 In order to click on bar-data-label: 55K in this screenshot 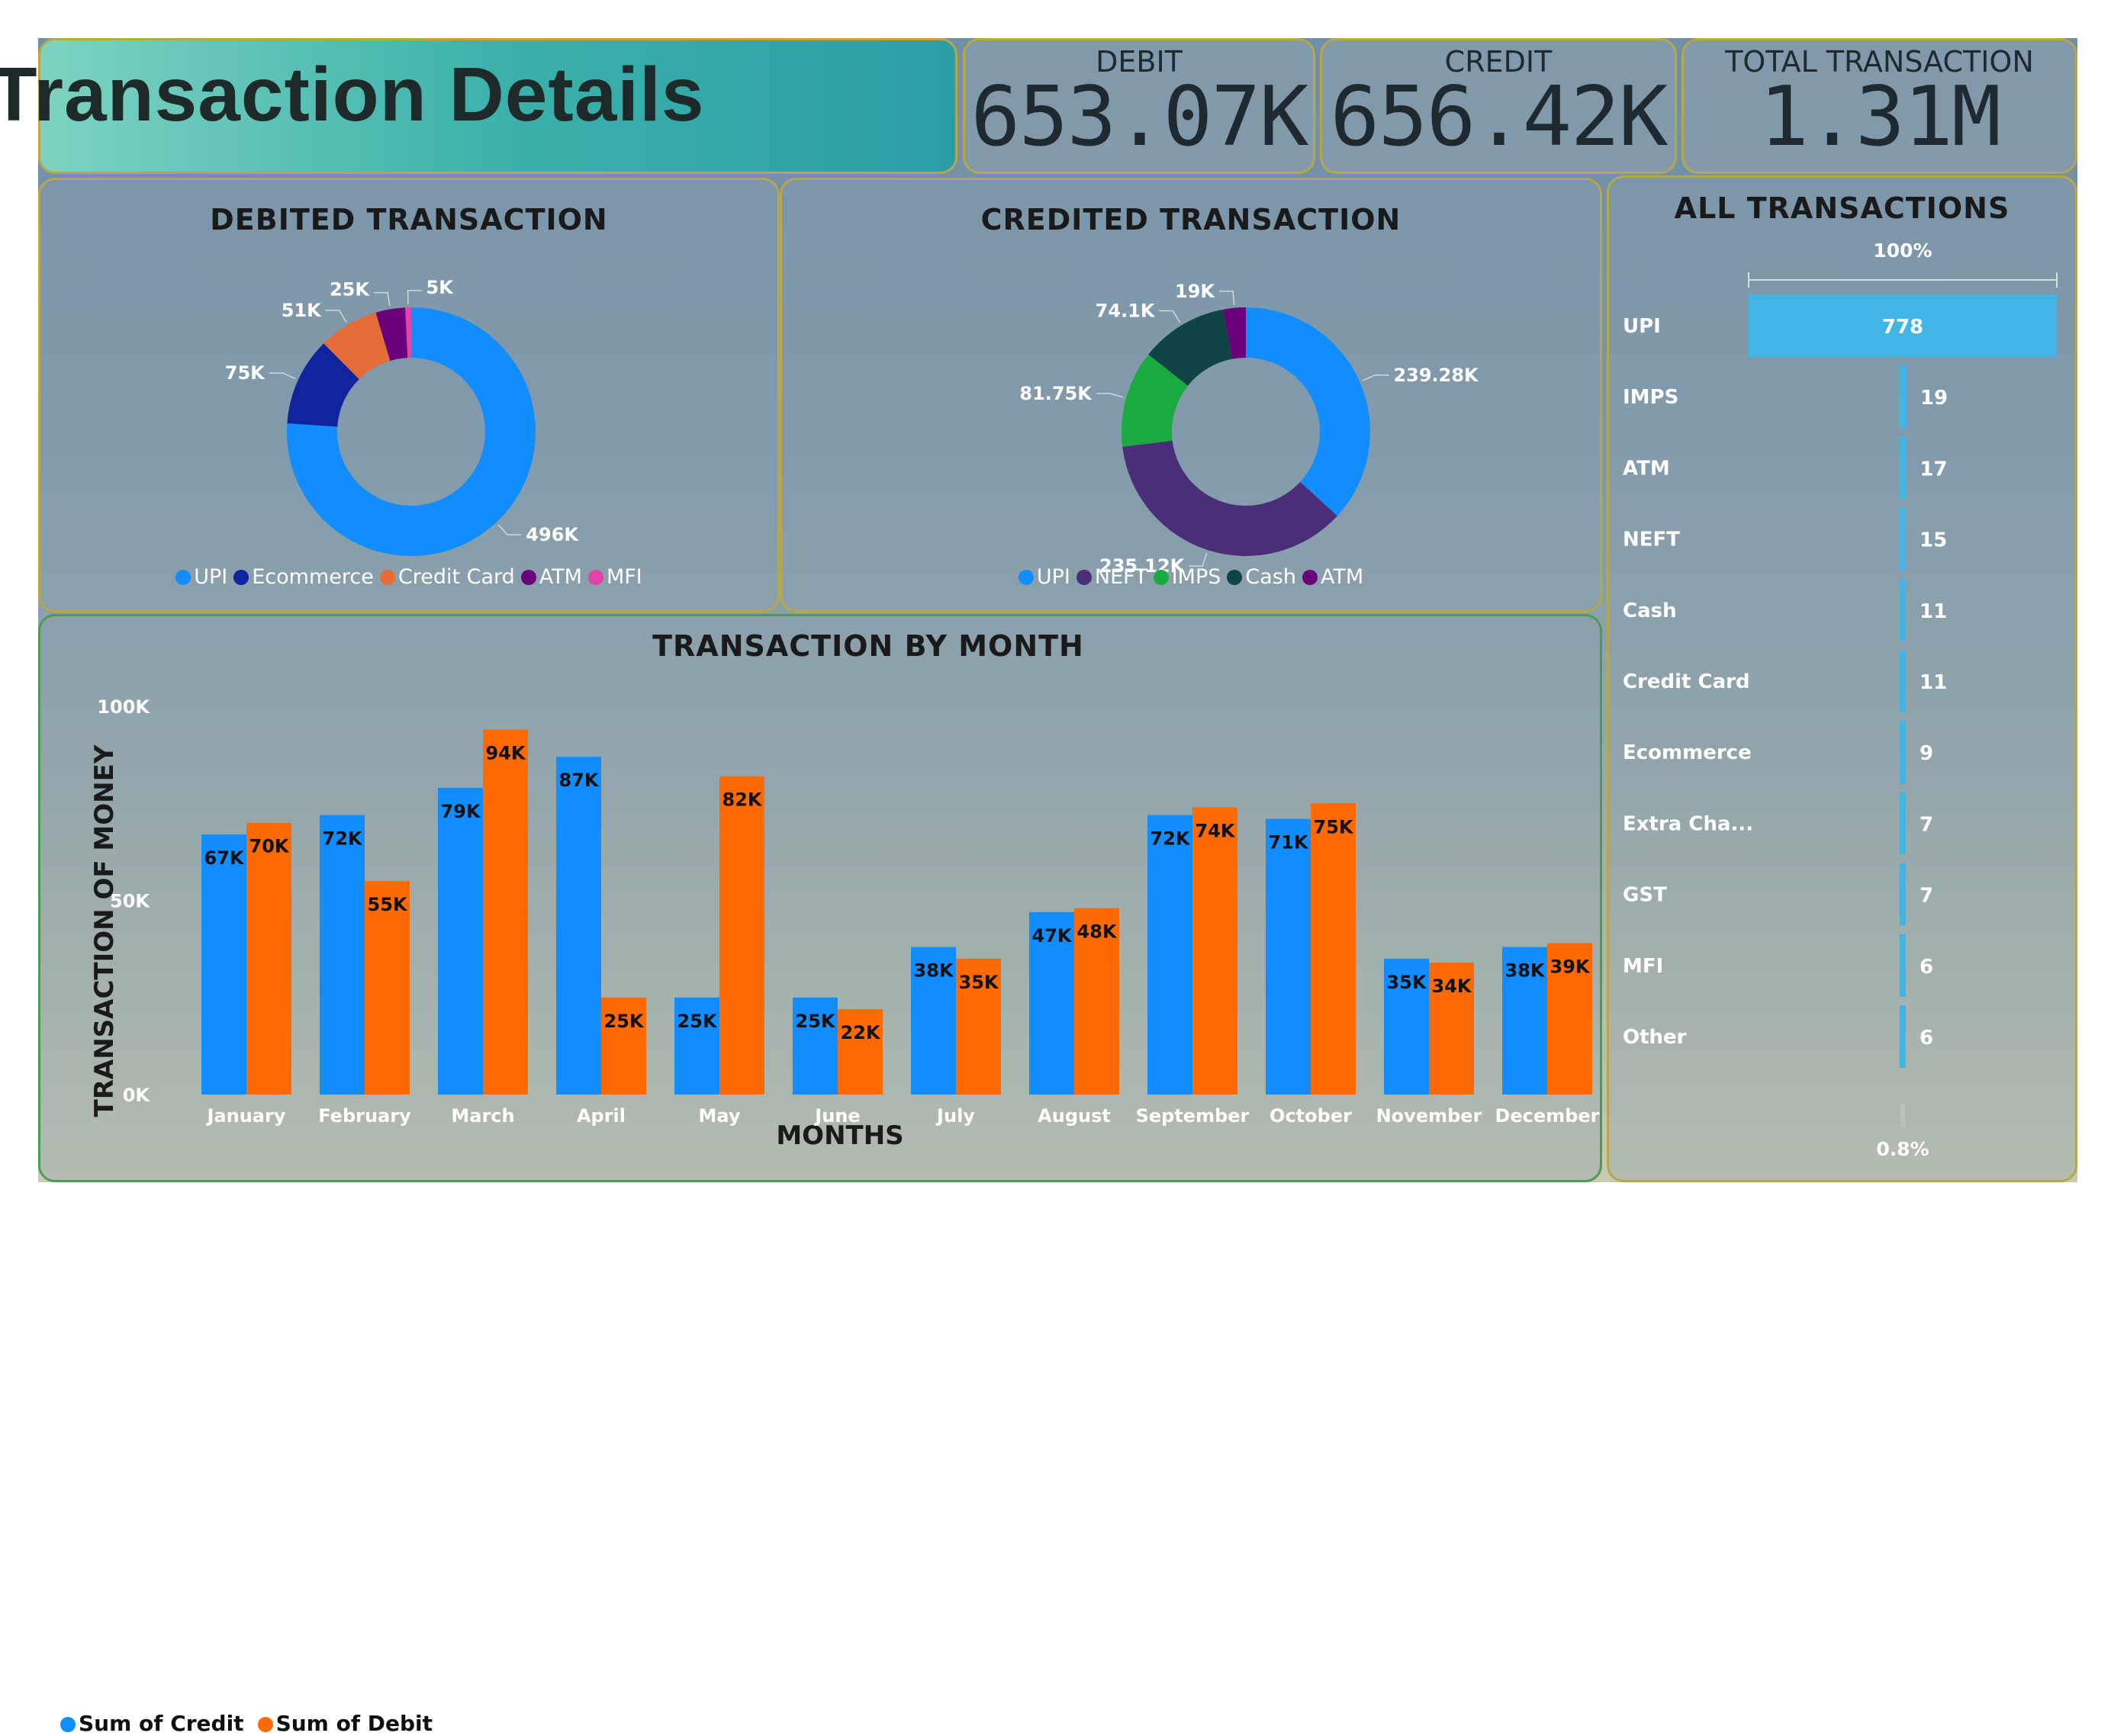, I will do `click(388, 905)`.